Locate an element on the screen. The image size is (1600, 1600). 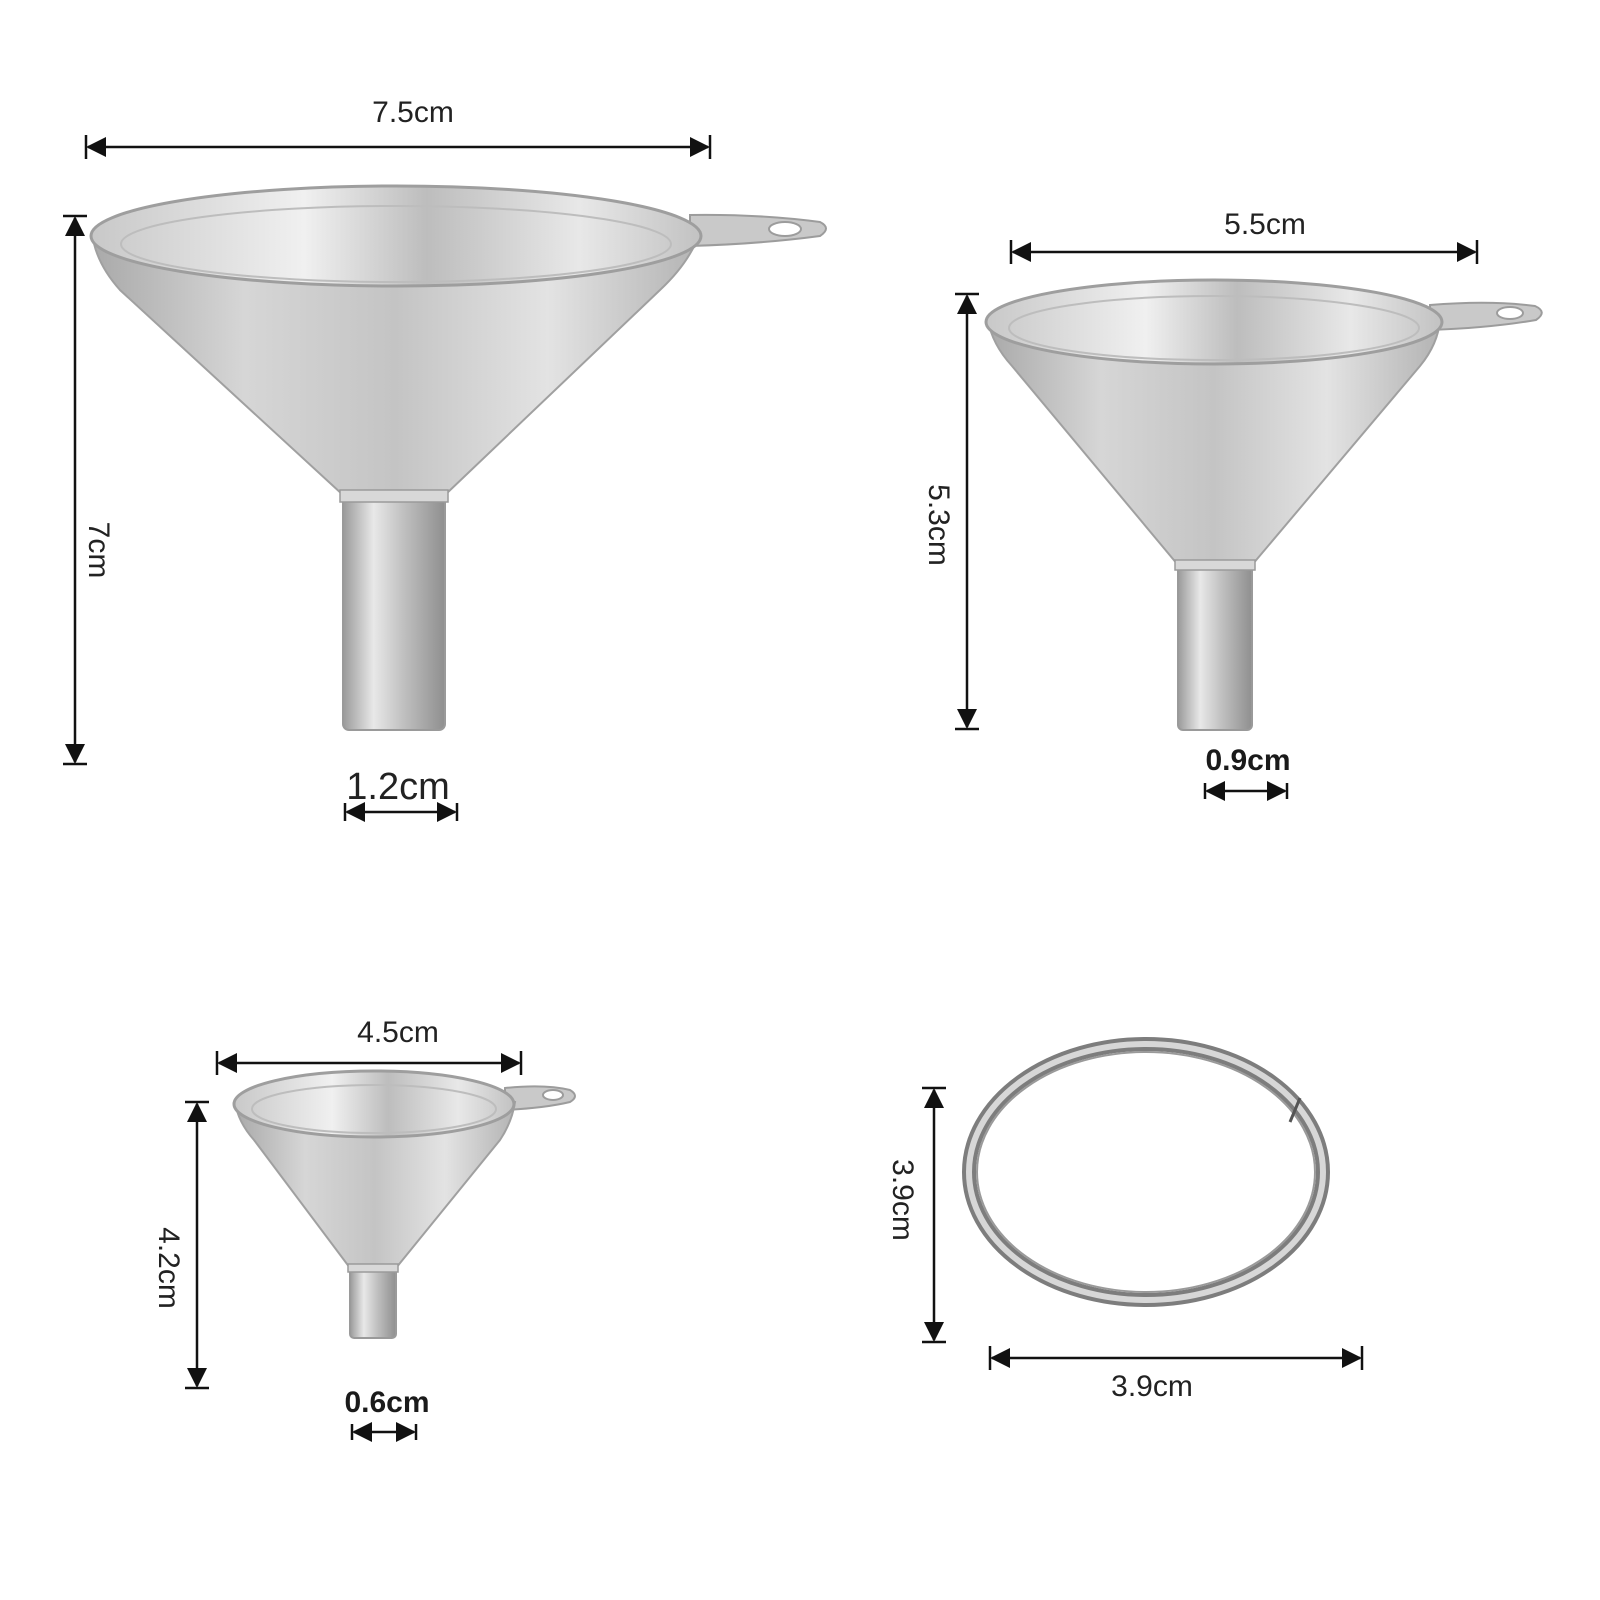
small-spout-label: 0.6cm is located at coordinates (387, 1402).